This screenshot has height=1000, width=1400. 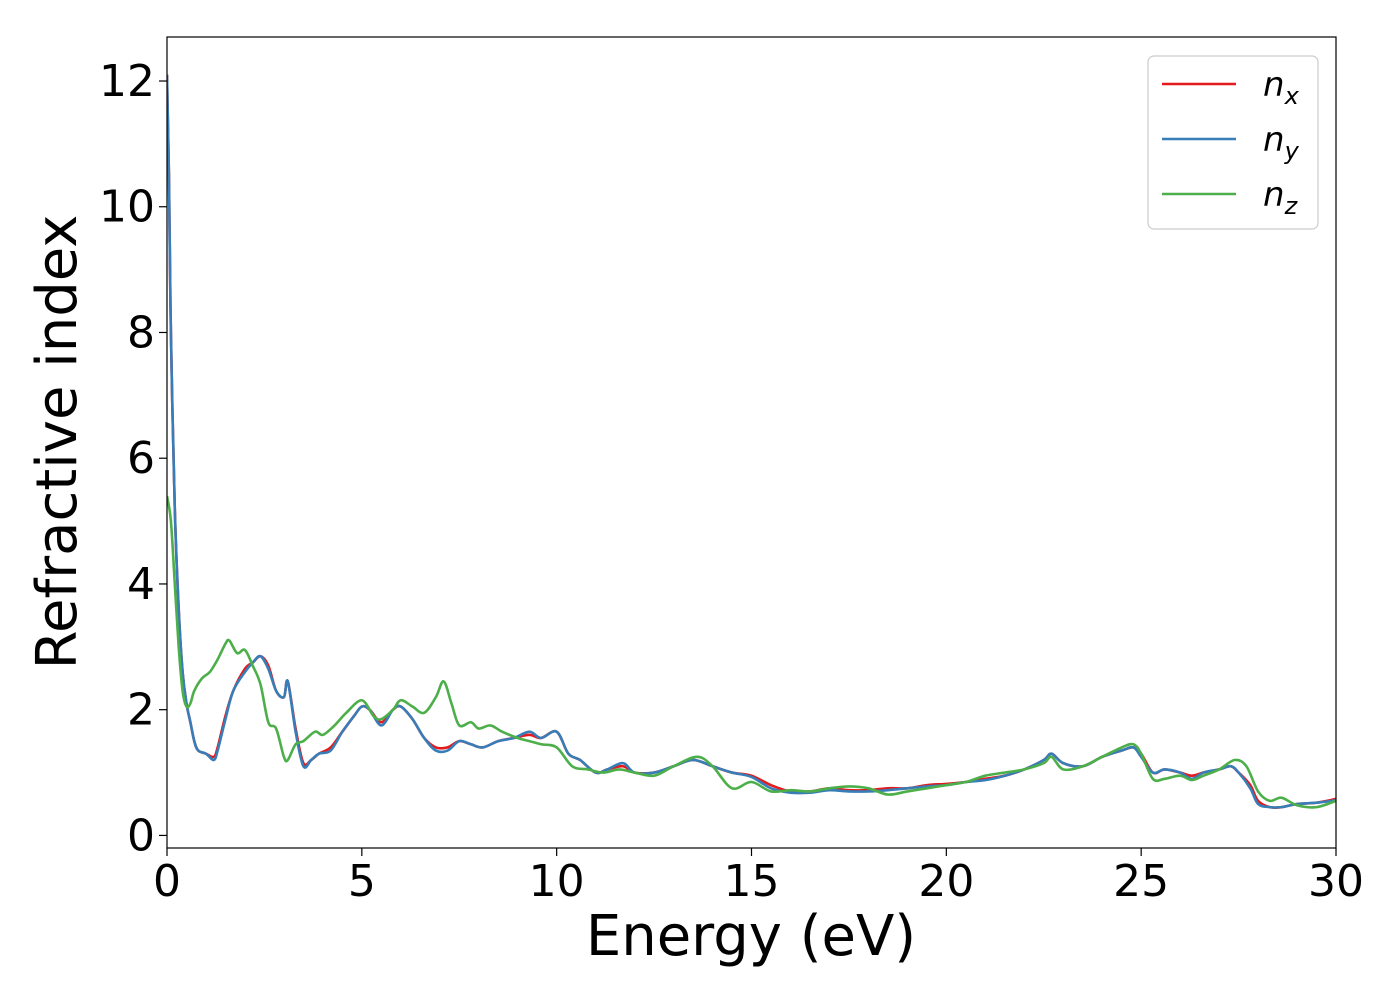 What do you see at coordinates (946, 881) in the screenshot?
I see `x-tick-label: 20` at bounding box center [946, 881].